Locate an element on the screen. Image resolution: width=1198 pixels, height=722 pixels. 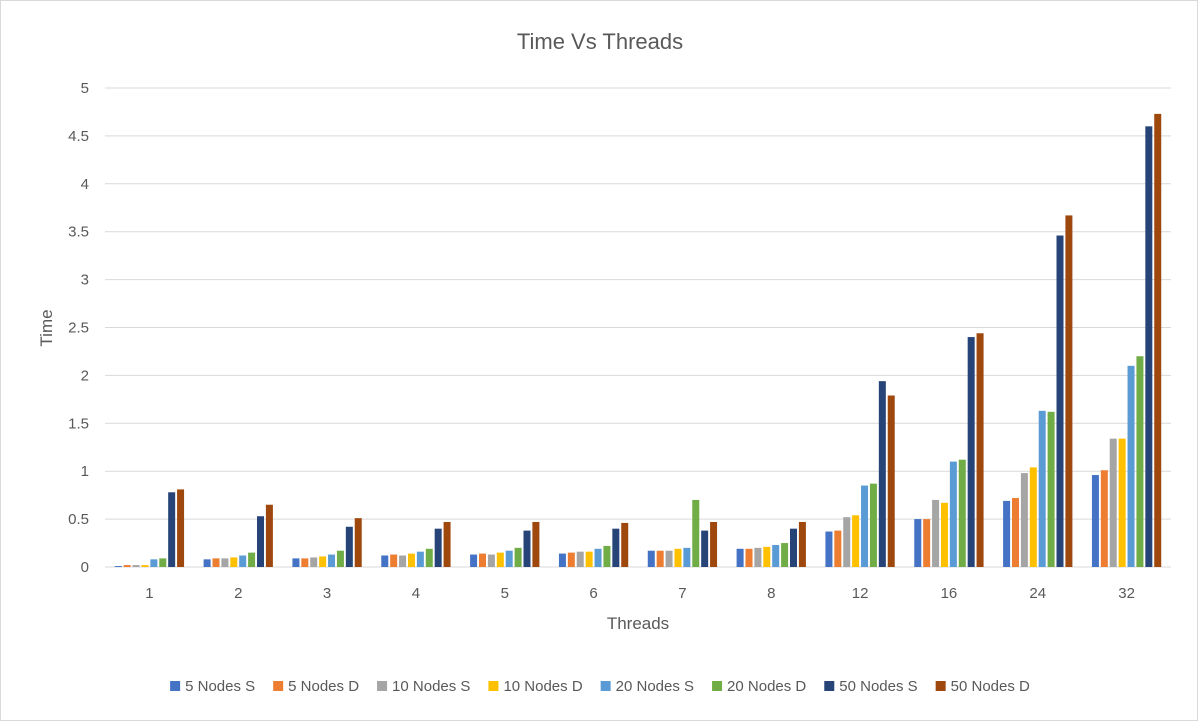
x-tick-label: 1 is located at coordinates (149, 593).